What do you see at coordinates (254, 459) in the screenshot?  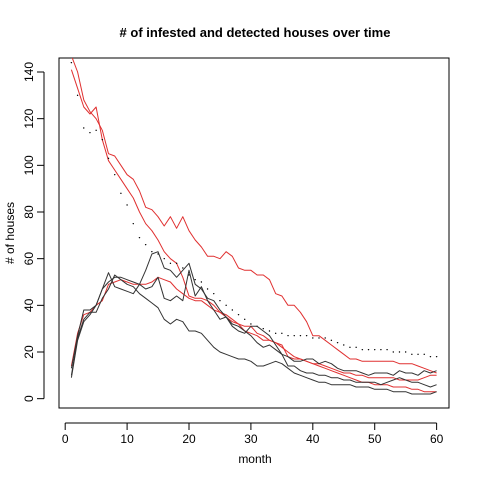 I see `x-axis-label: month` at bounding box center [254, 459].